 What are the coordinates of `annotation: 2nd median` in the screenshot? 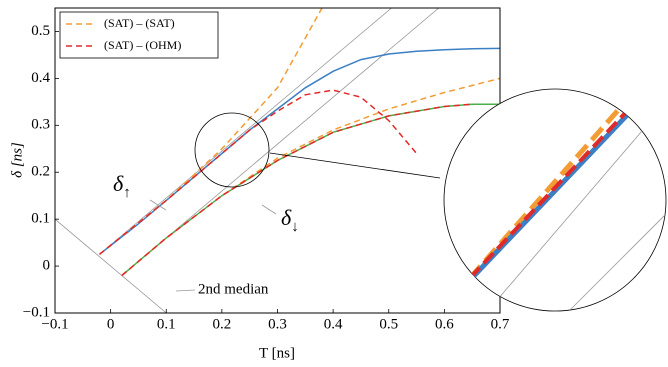 It's located at (233, 289).